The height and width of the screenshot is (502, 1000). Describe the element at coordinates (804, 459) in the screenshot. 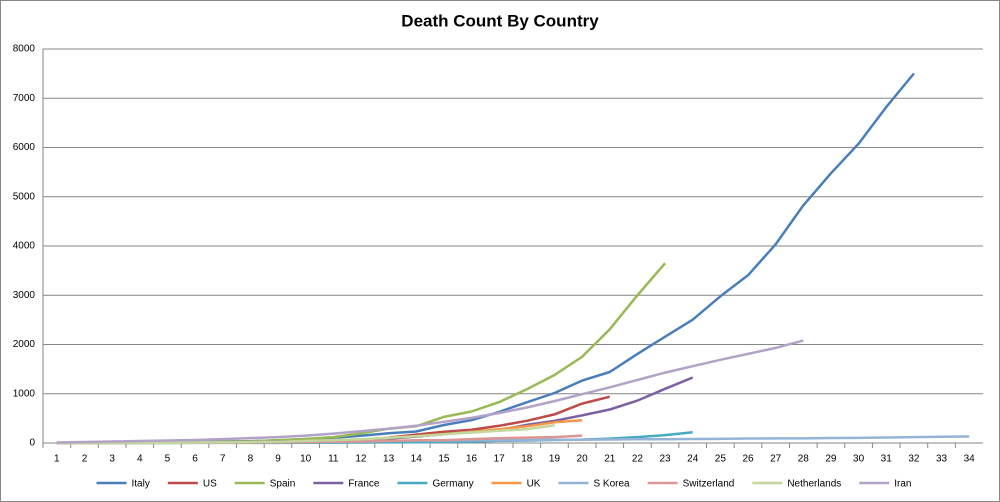

I see `x-tick-label: 28` at that location.